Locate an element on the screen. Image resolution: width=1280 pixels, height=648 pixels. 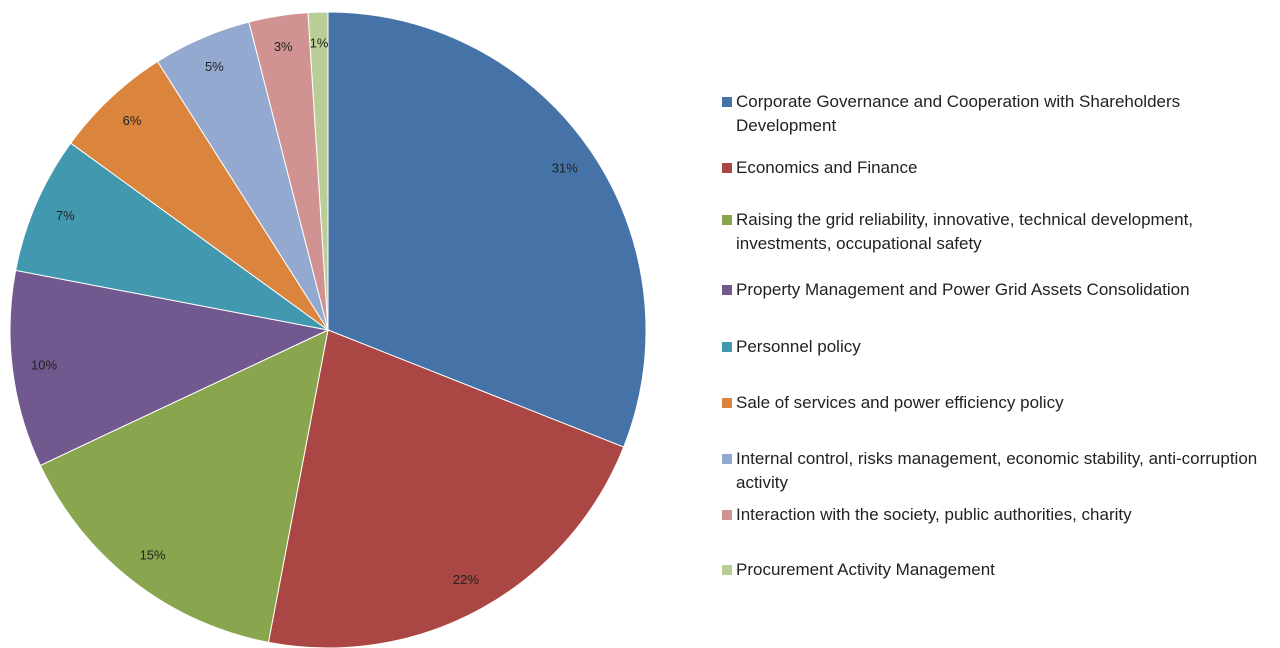
data-label: 3% is located at coordinates (283, 46).